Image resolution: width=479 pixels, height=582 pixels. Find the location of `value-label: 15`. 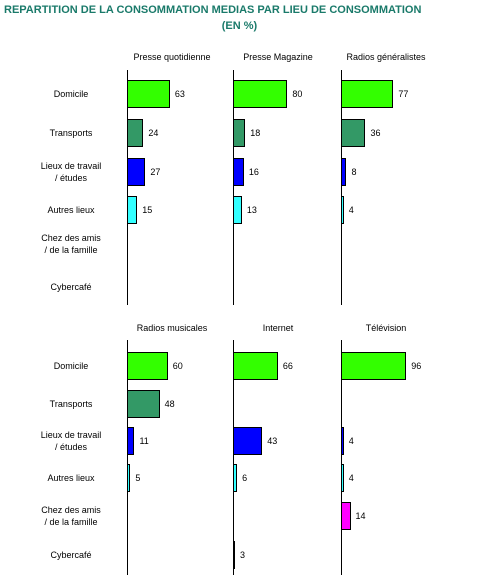

value-label: 15 is located at coordinates (147, 210).